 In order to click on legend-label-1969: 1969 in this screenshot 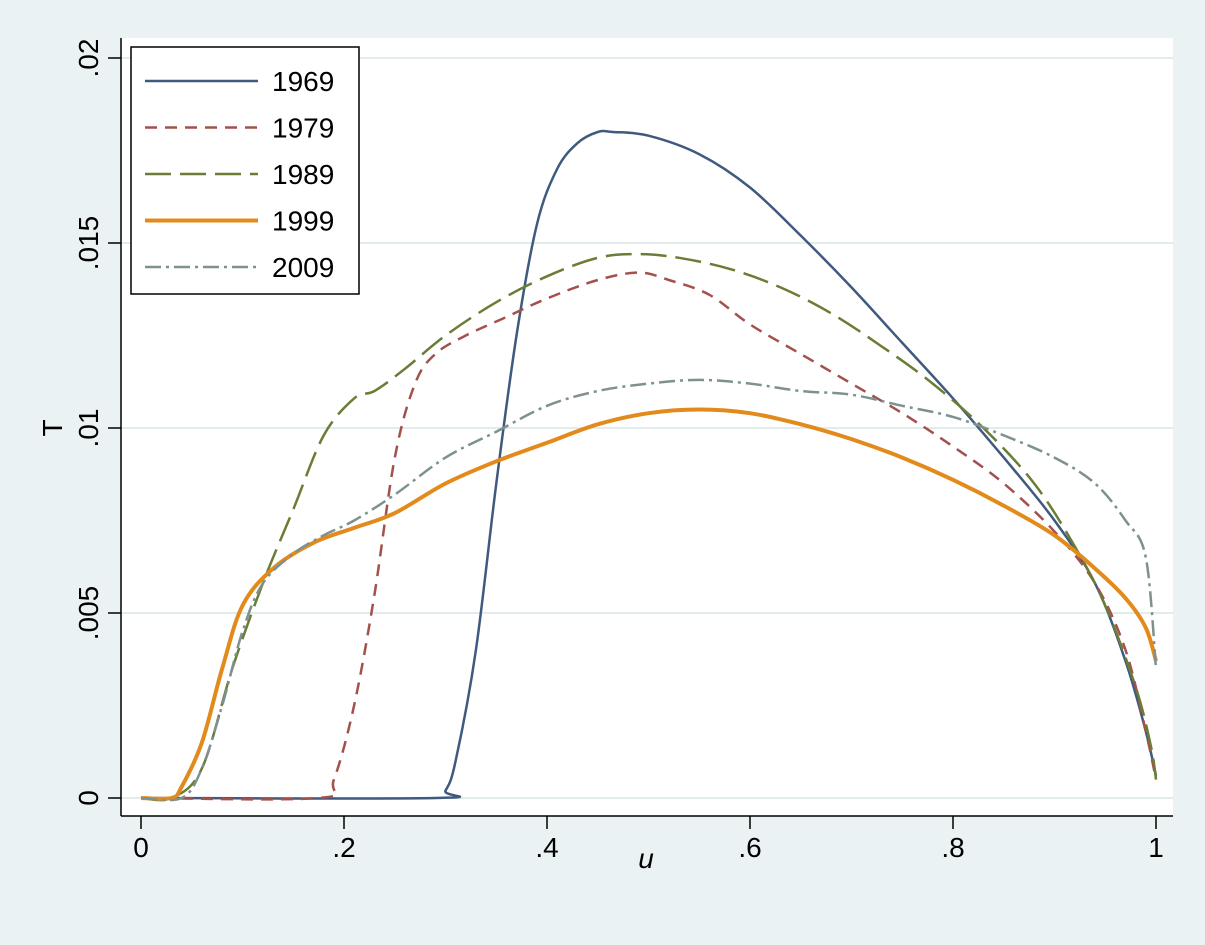, I will do `click(303, 81)`.